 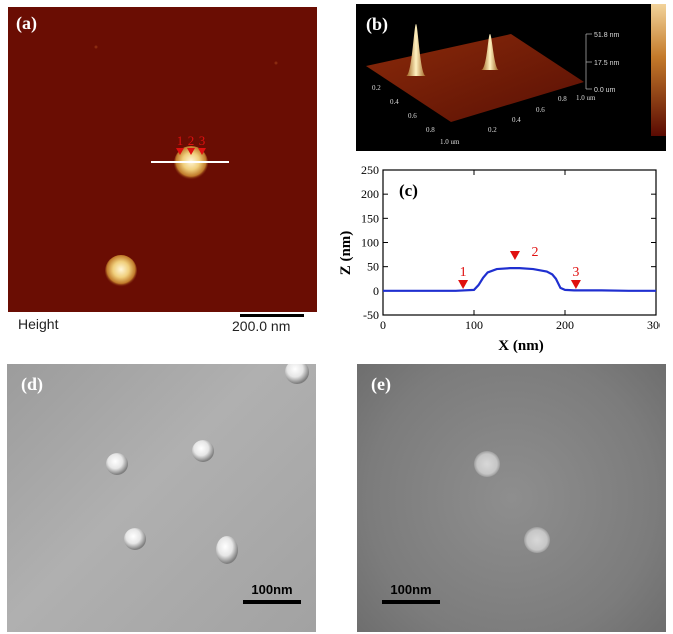 What do you see at coordinates (373, 267) in the screenshot?
I see `y-tick-label: 50` at bounding box center [373, 267].